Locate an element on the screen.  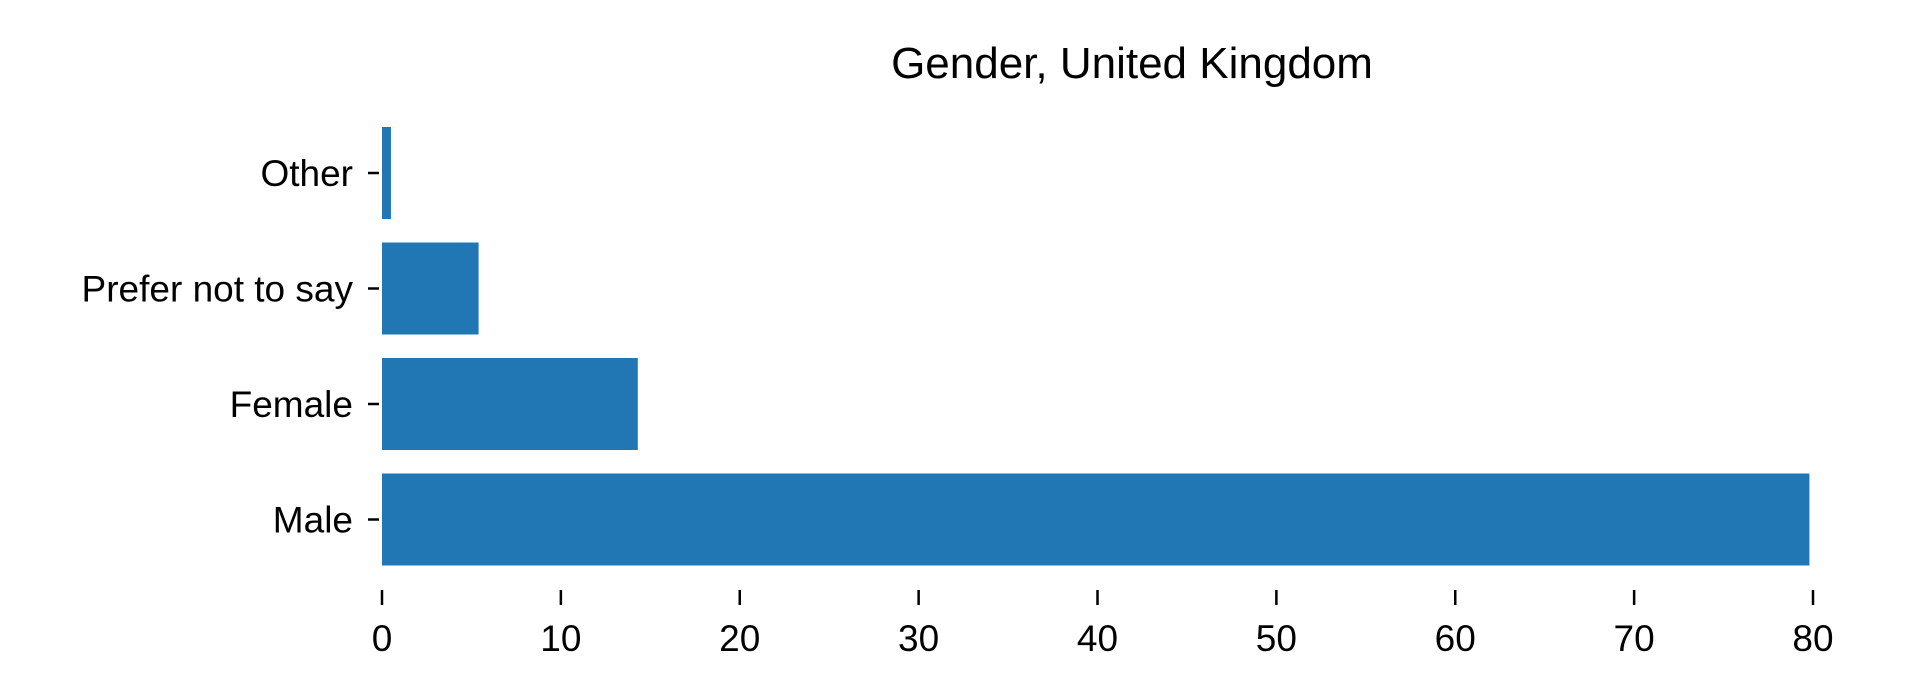
y-axis: Male Female Prefer not to say Other is located at coordinates (230, 347).